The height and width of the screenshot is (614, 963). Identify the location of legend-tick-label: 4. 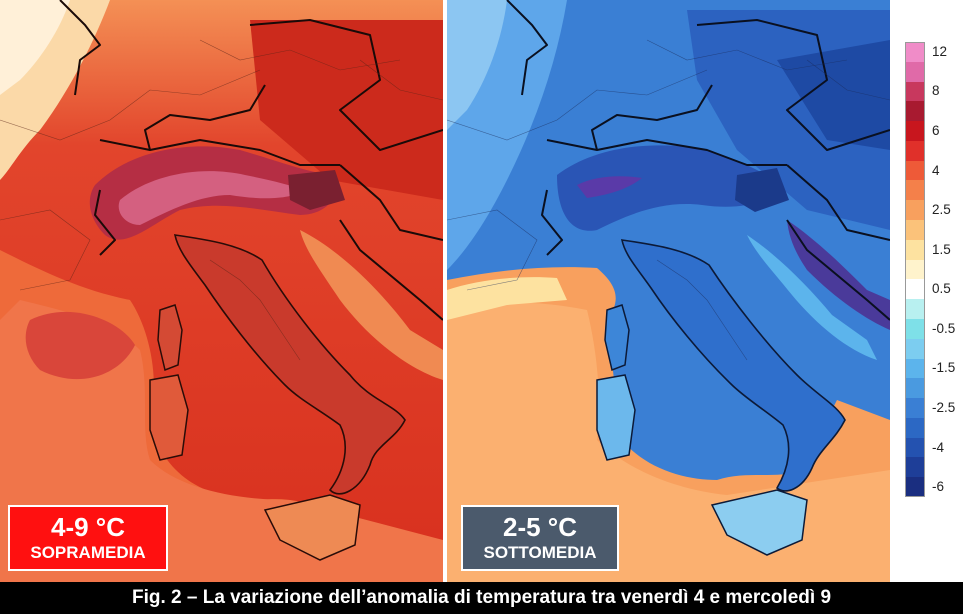
(936, 170).